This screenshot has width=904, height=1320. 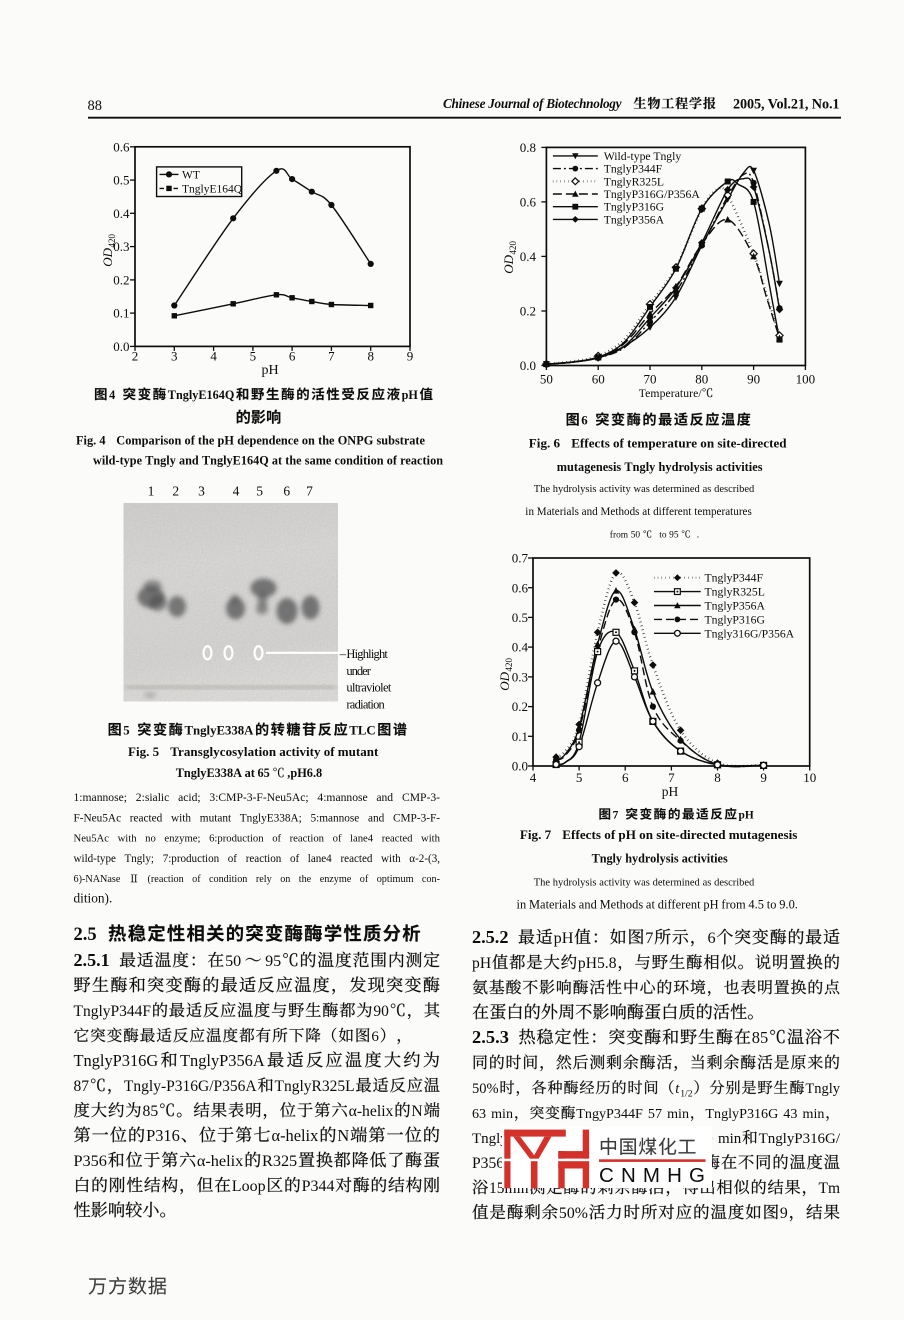 I want to click on svg-text: from, so click(x=619, y=535).